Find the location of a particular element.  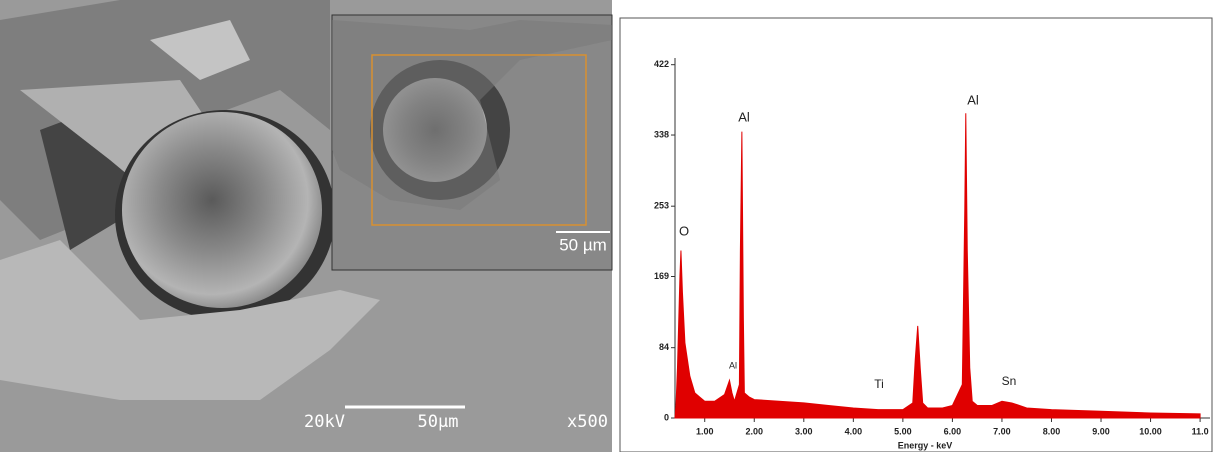

x-tick-label: 9.00 is located at coordinates (1101, 431).